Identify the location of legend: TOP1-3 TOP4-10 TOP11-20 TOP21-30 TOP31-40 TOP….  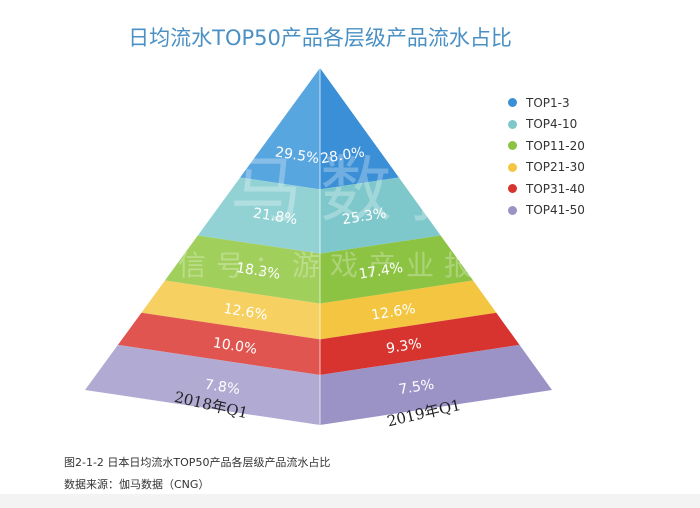
(546, 156).